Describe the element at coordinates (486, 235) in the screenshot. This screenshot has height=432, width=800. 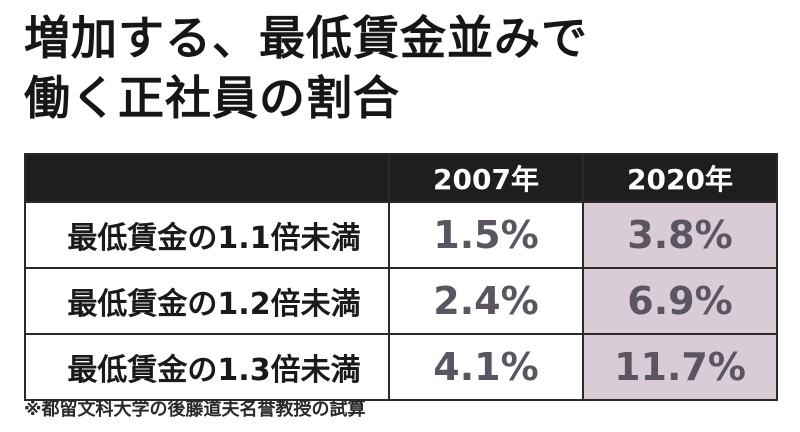
I see `value-2007: 1.5%` at that location.